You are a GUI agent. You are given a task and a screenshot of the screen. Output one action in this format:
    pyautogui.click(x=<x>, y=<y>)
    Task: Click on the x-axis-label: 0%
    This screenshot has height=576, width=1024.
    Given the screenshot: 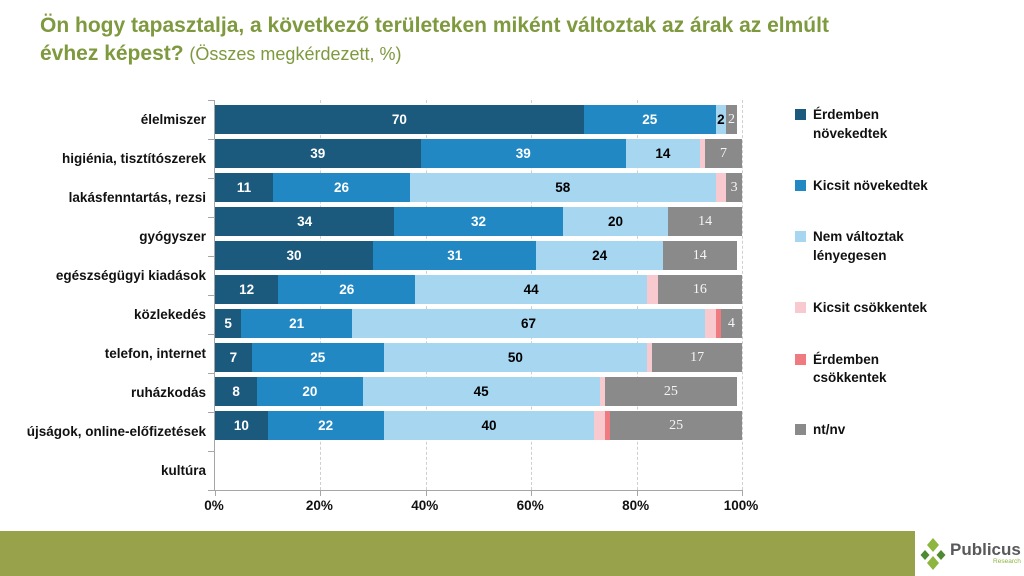 What is the action you would take?
    pyautogui.click(x=214, y=505)
    